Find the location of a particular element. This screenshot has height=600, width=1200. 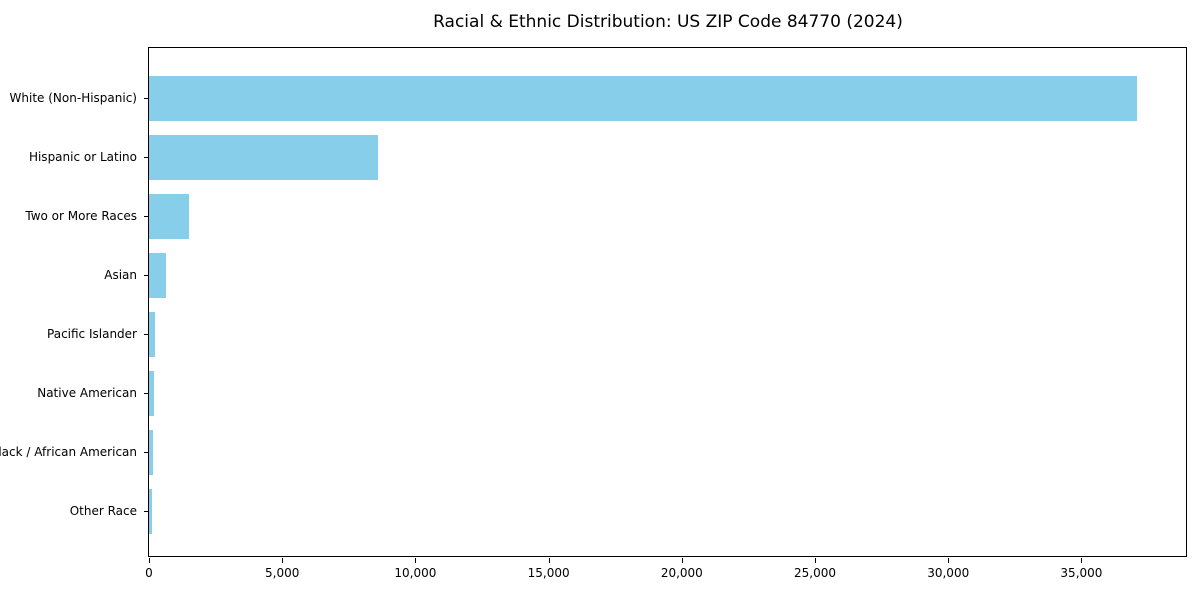

bar-black-african-american is located at coordinates (151, 452).